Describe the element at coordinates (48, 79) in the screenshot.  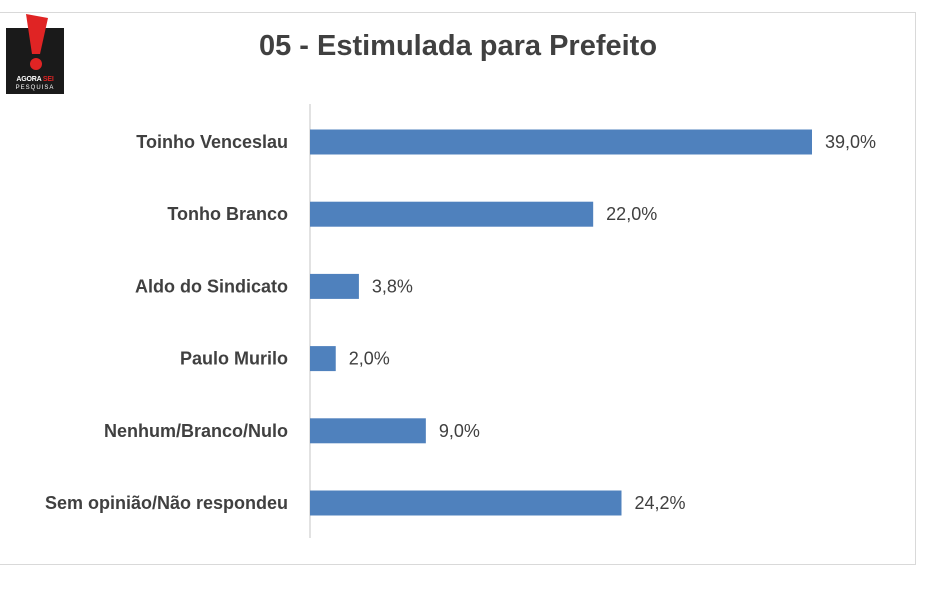
I see `logo-brand-right: SEI` at that location.